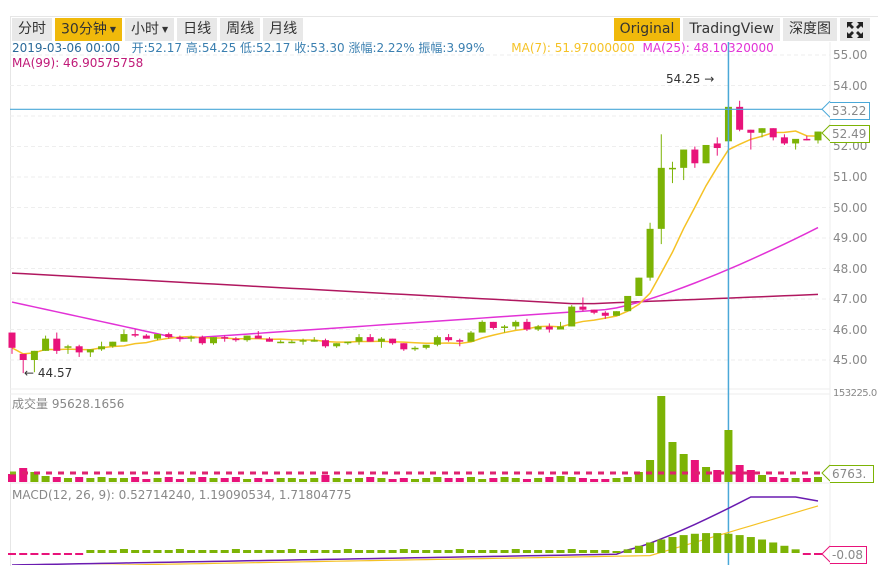 The height and width of the screenshot is (566, 878). Describe the element at coordinates (850, 299) in the screenshot. I see `price-tick: 47.00` at that location.